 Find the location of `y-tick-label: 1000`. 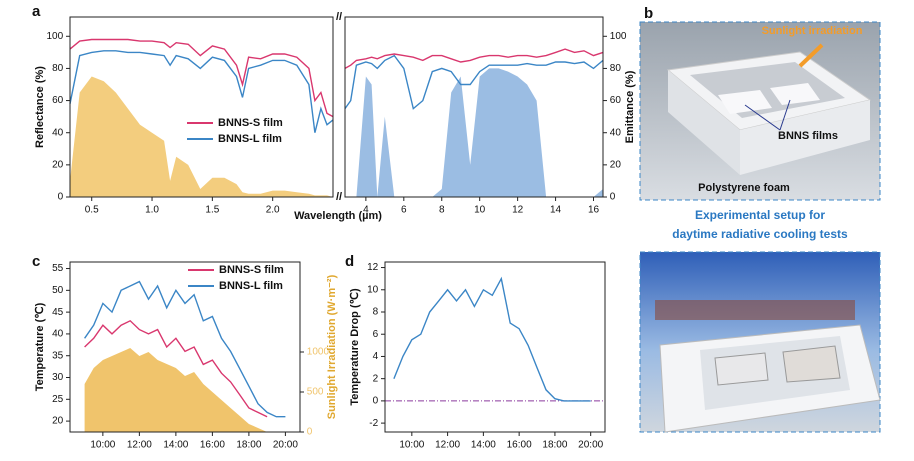

y-tick-label: 1000 is located at coordinates (318, 352).